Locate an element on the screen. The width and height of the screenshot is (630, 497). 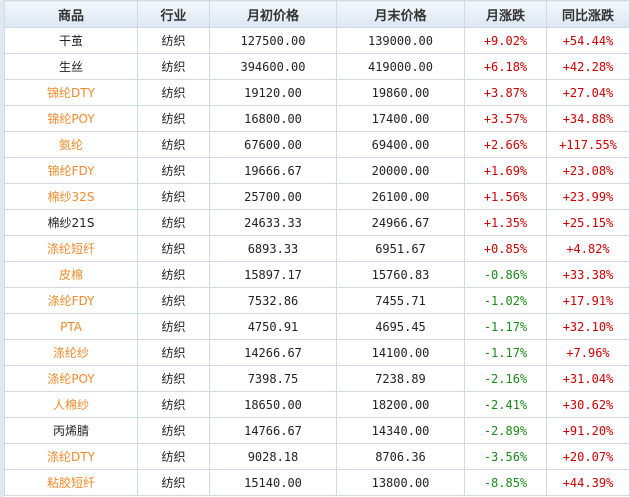
end-price-cell: 69400.00 is located at coordinates (400, 144).